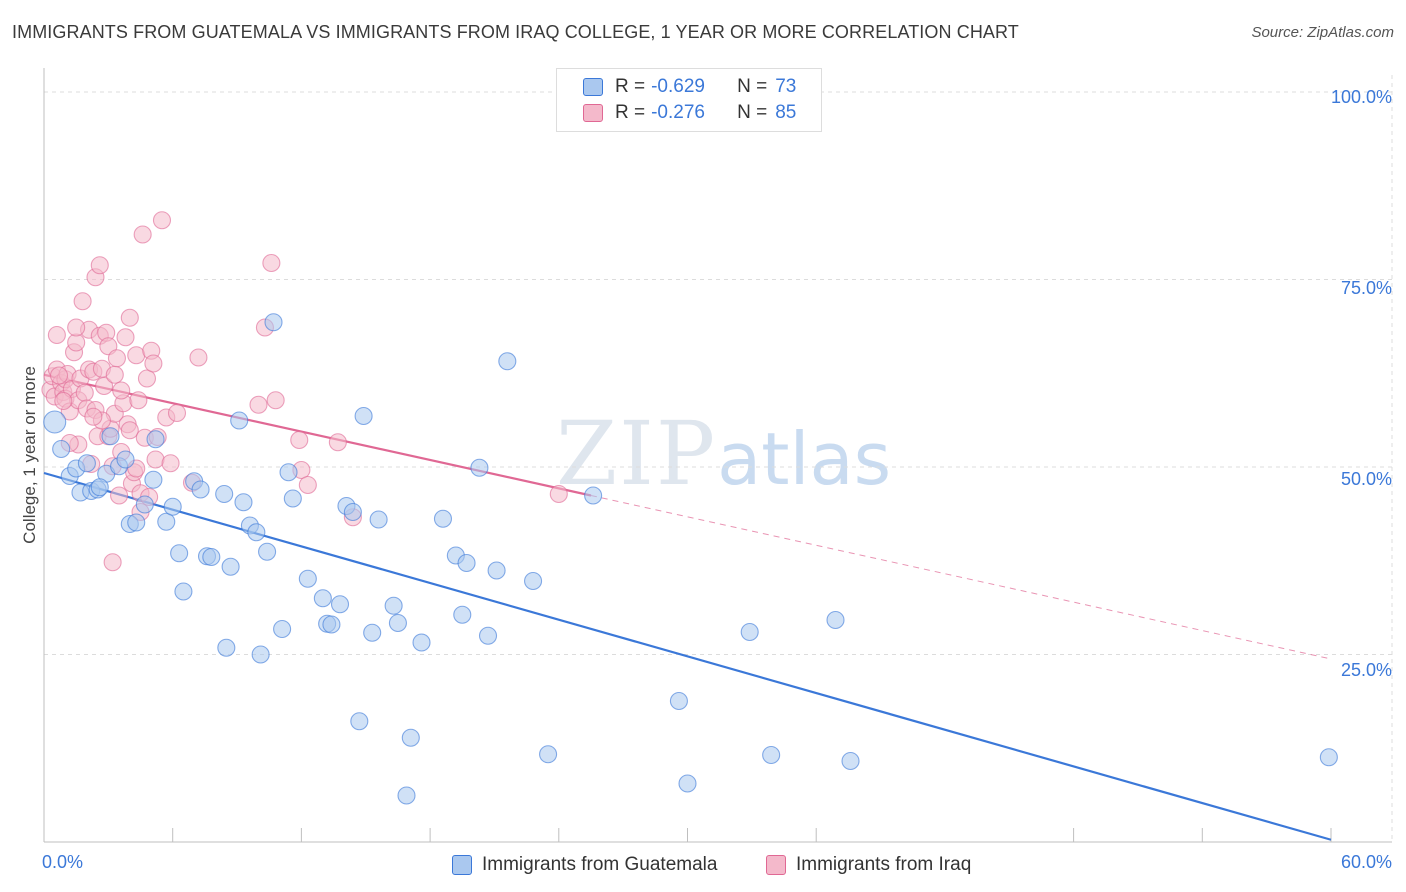 This screenshot has height=892, width=1406. Describe the element at coordinates (593, 87) in the screenshot. I see `legend-swatch-guatemala` at that location.